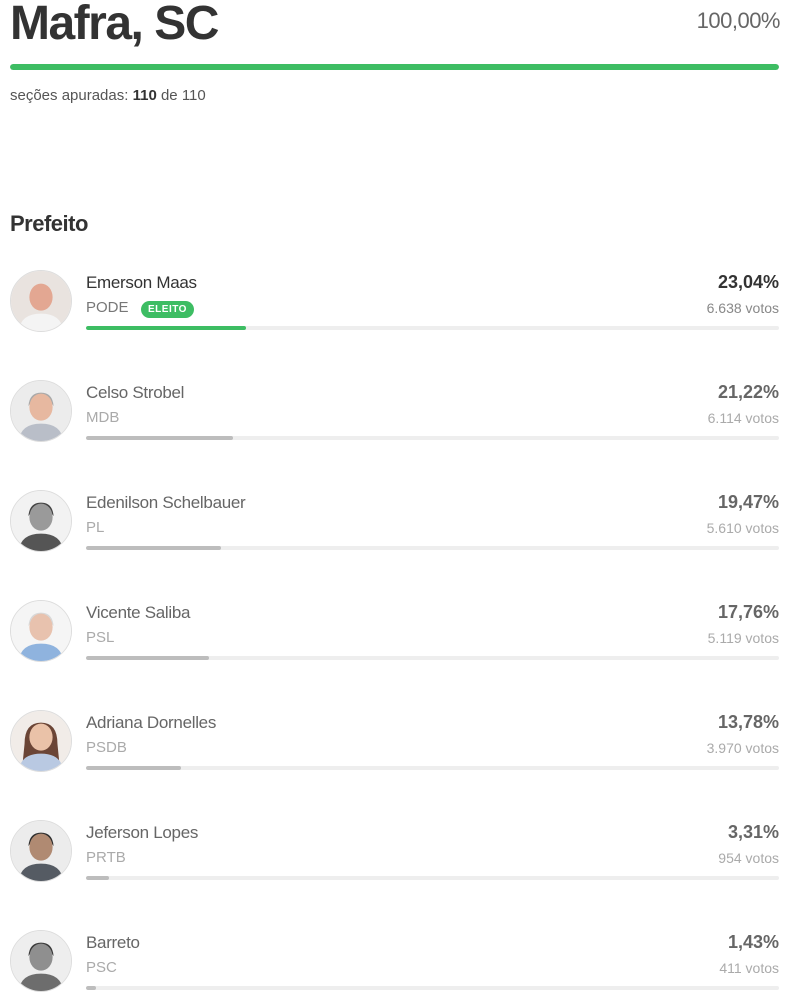 The width and height of the screenshot is (807, 999). What do you see at coordinates (142, 832) in the screenshot?
I see `candidate-name: Jeferson Lopes` at bounding box center [142, 832].